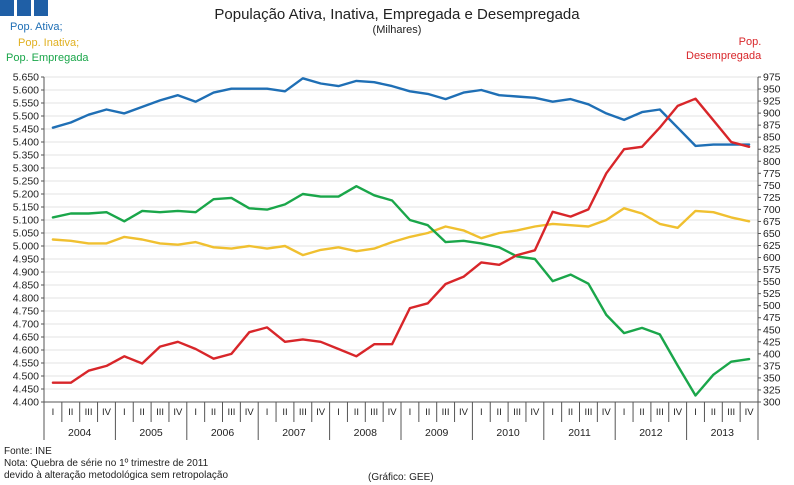 This screenshot has height=485, width=794. I want to click on right-tick-label: 650, so click(772, 234).